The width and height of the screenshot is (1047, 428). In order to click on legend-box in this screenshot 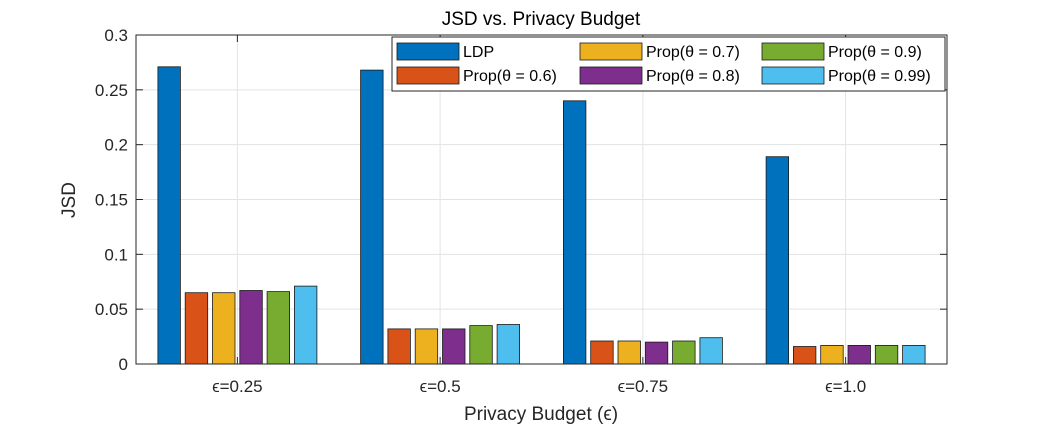, I will do `click(668, 64)`.